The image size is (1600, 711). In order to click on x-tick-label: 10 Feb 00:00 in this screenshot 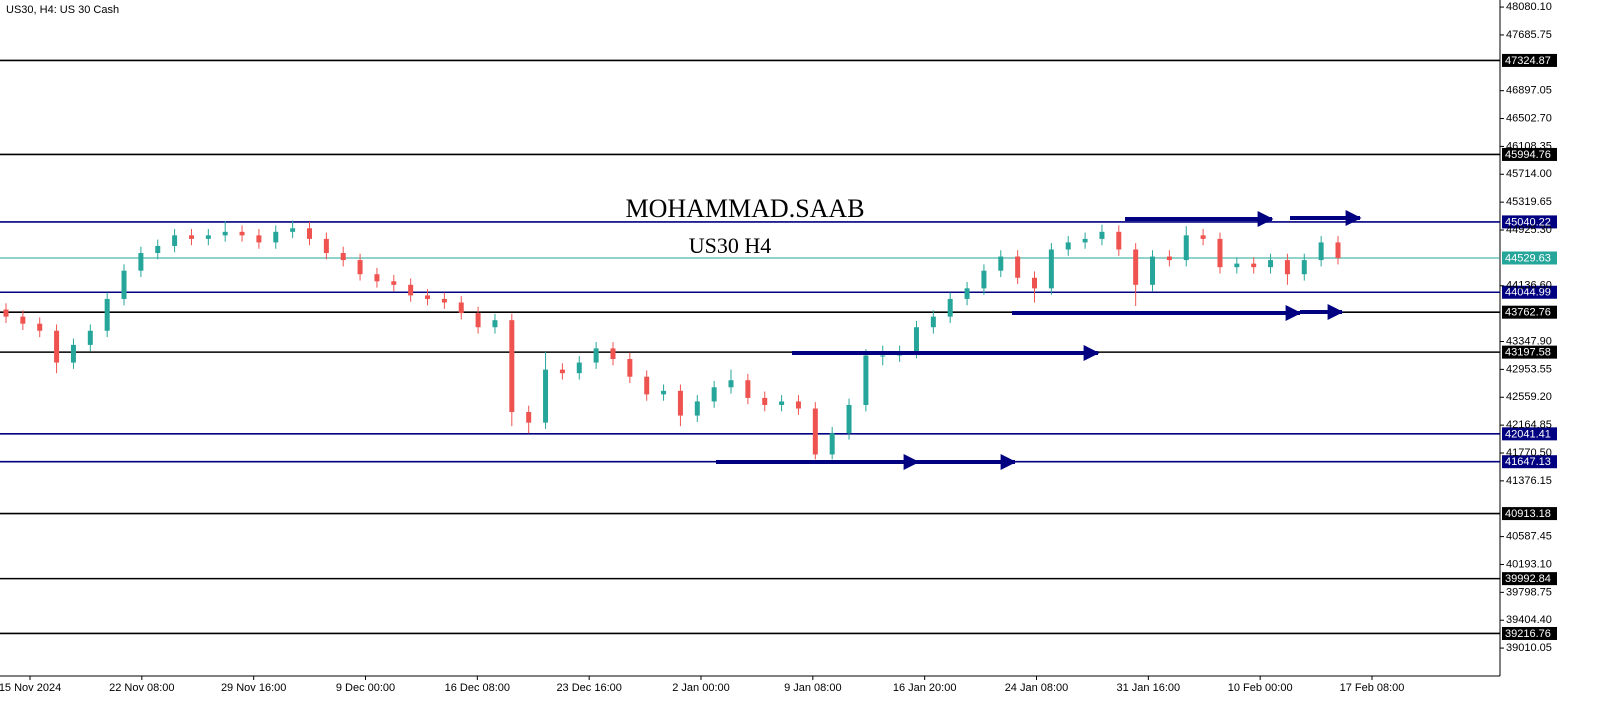, I will do `click(1260, 688)`.